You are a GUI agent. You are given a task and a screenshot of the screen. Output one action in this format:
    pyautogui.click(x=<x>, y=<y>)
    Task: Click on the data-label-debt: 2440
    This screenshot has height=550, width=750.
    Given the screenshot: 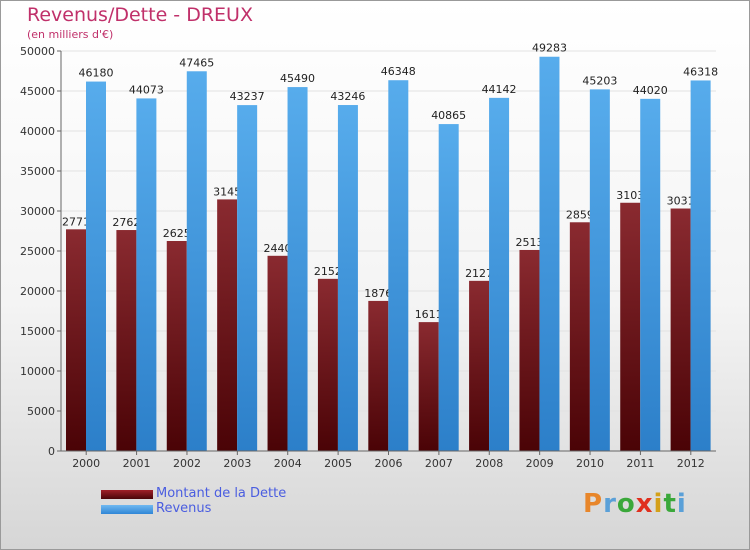 What is the action you would take?
    pyautogui.click(x=278, y=248)
    